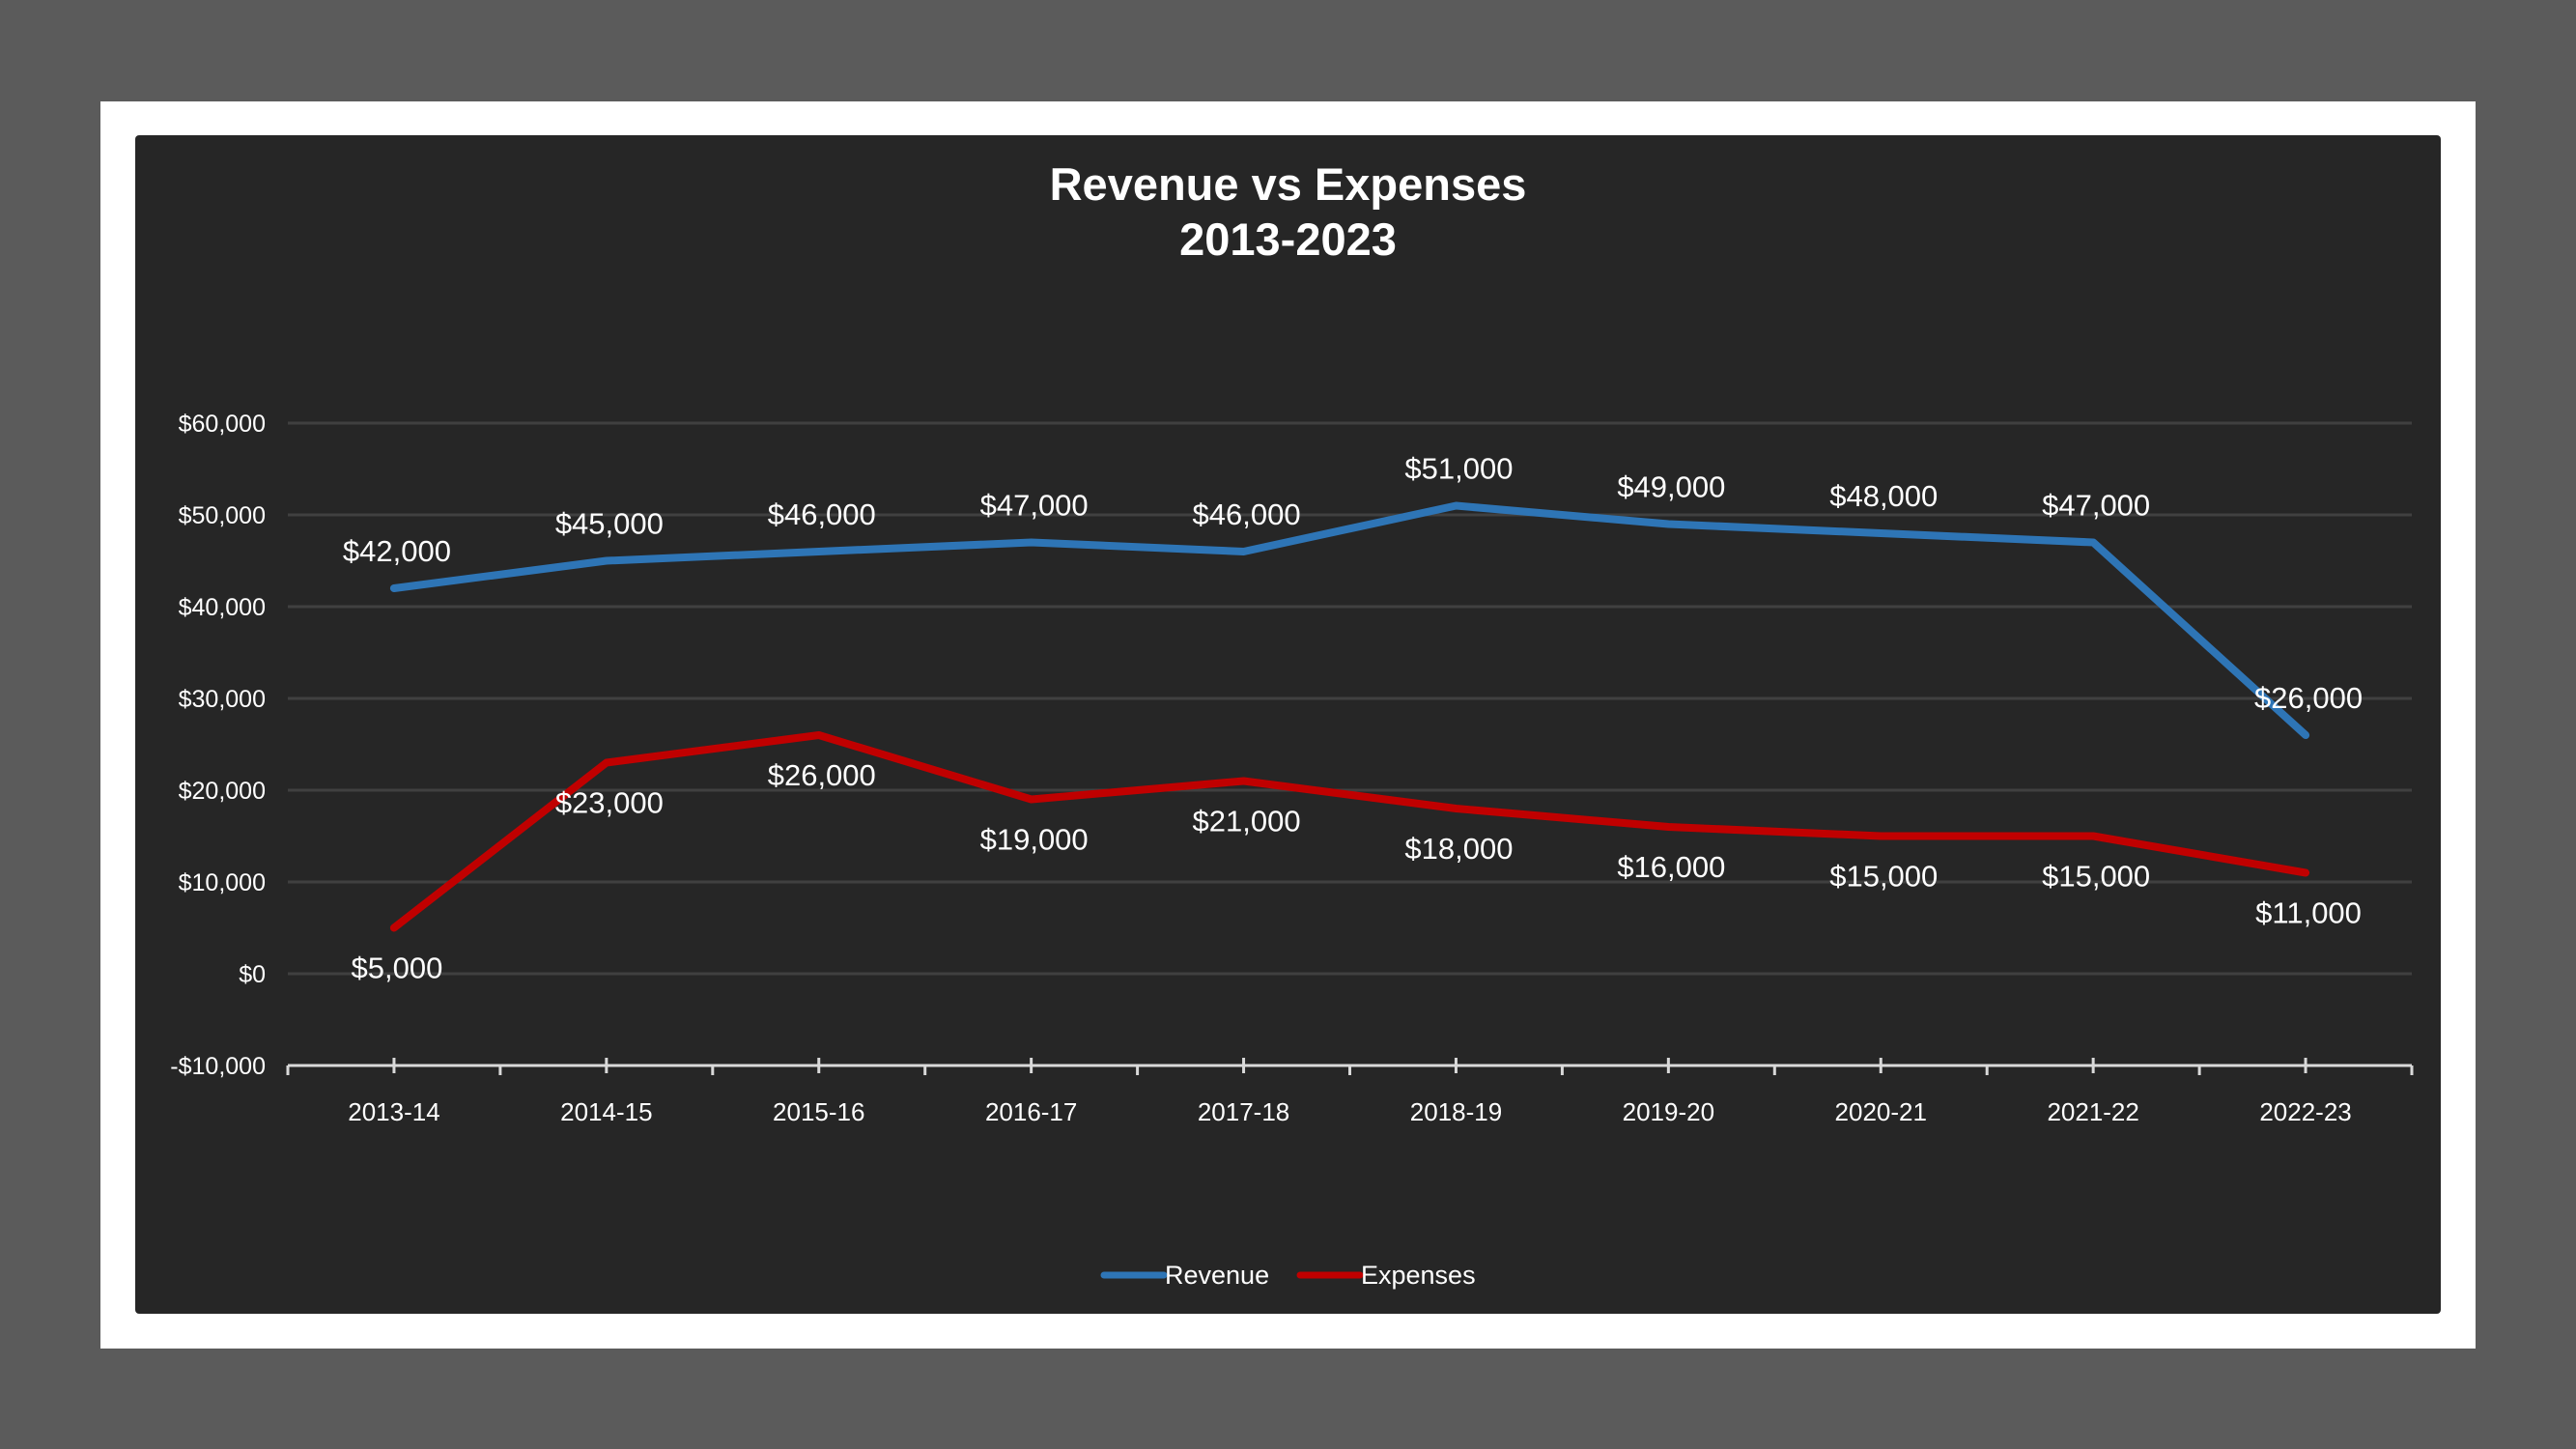 The image size is (2576, 1449). Describe the element at coordinates (1288, 1275) in the screenshot. I see `legend: Revenue Expenses` at that location.